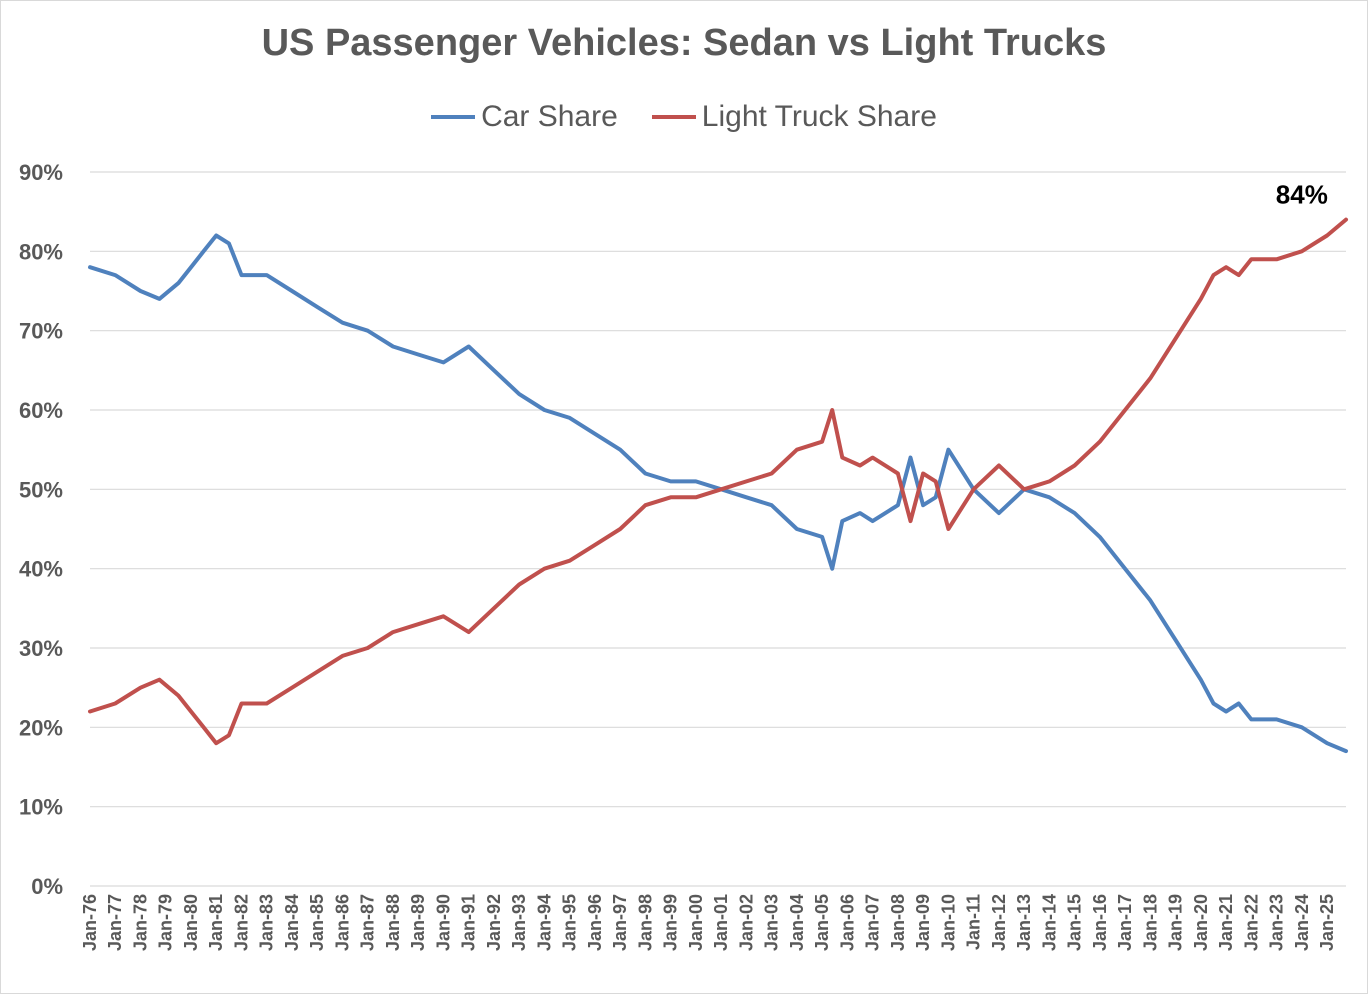  Describe the element at coordinates (948, 922) in the screenshot. I see `x-tick-label: Jan-10` at that location.